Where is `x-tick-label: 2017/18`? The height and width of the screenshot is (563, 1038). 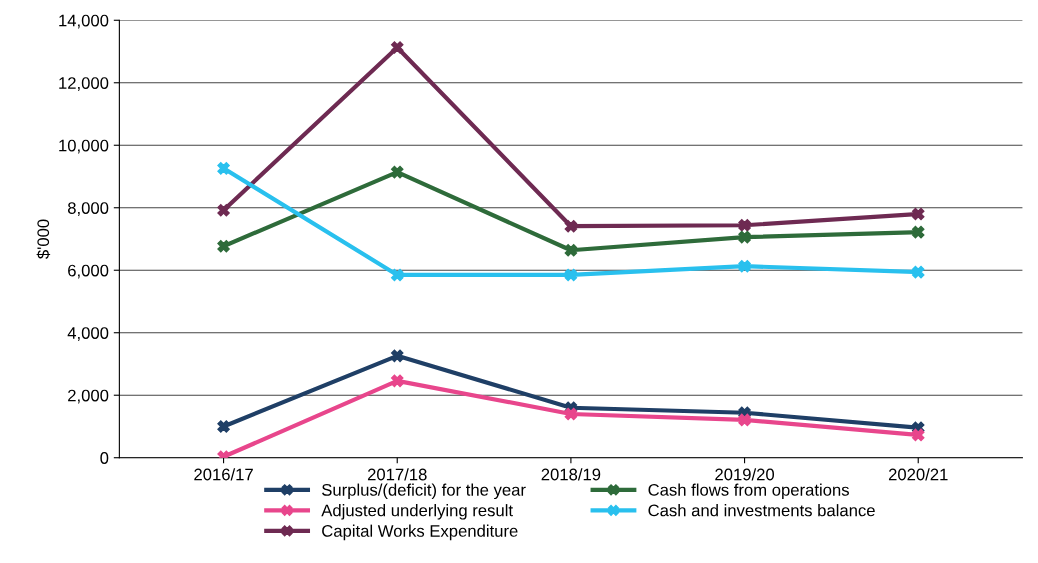 x-tick-label: 2017/18 is located at coordinates (397, 474).